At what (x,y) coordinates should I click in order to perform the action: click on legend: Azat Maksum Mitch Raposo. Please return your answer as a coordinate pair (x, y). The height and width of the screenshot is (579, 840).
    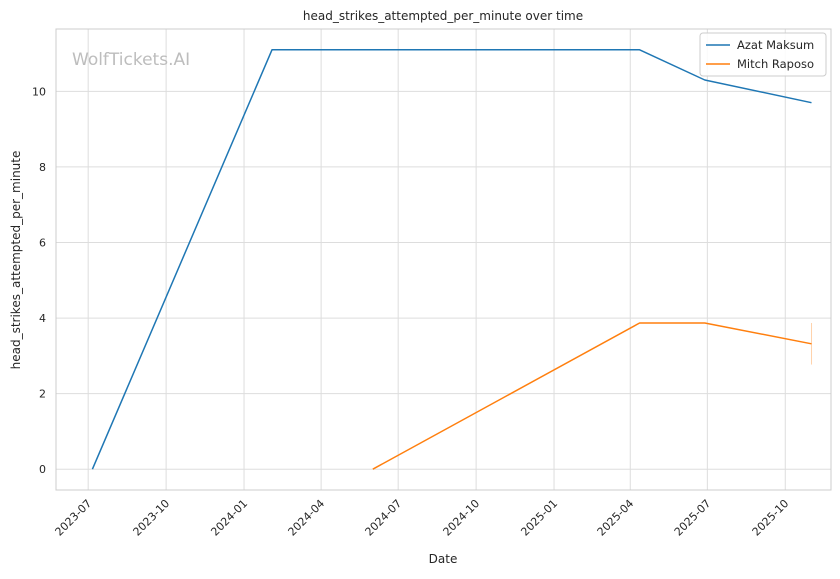
    Looking at the image, I should click on (763, 54).